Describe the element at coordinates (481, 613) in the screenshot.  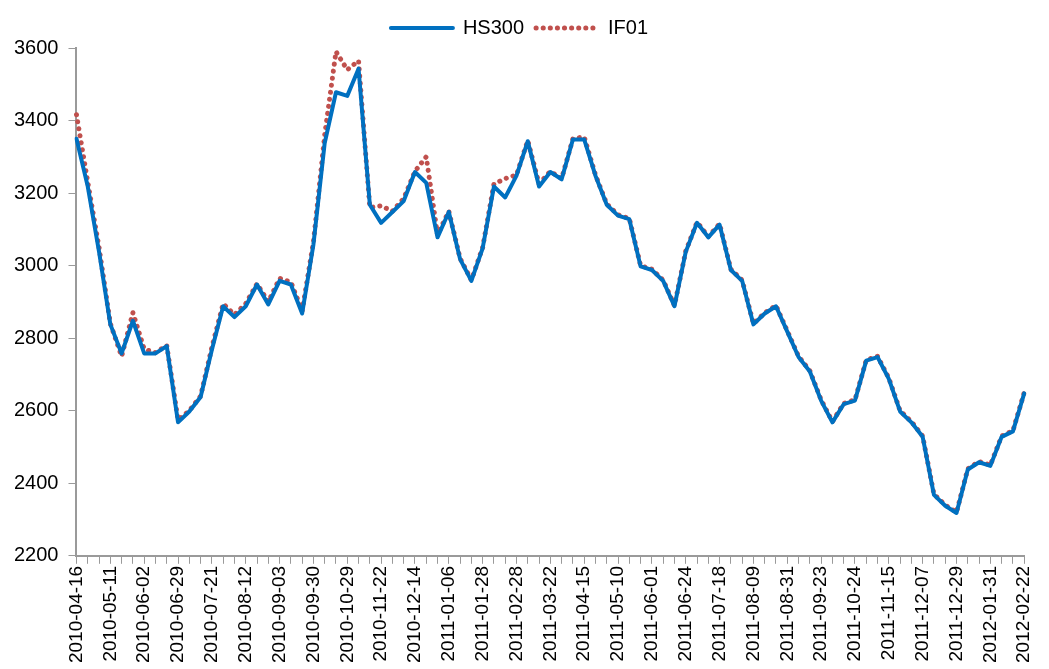
I see `x-tick-label: 2011-01-28` at that location.